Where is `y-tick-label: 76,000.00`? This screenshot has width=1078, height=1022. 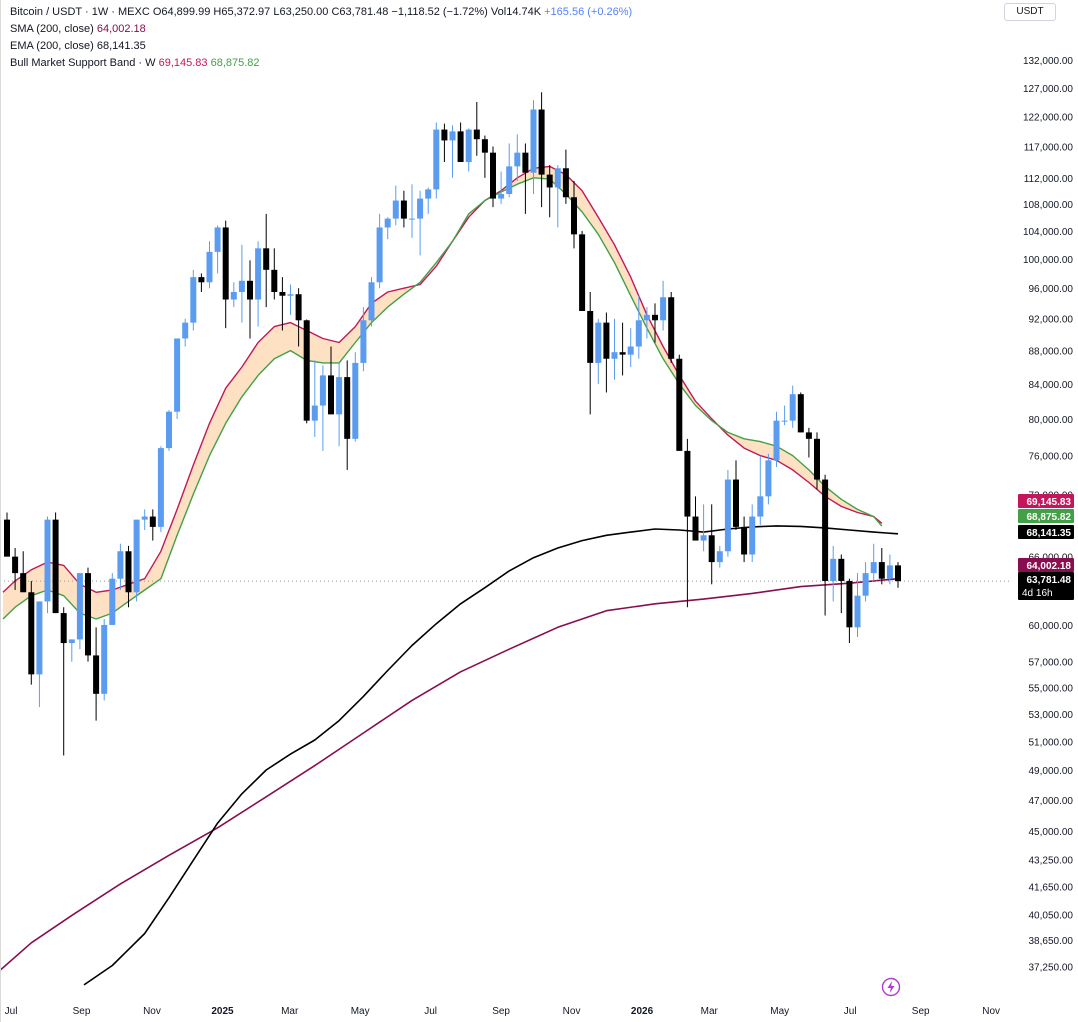
y-tick-label: 76,000.00 is located at coordinates (1051, 457).